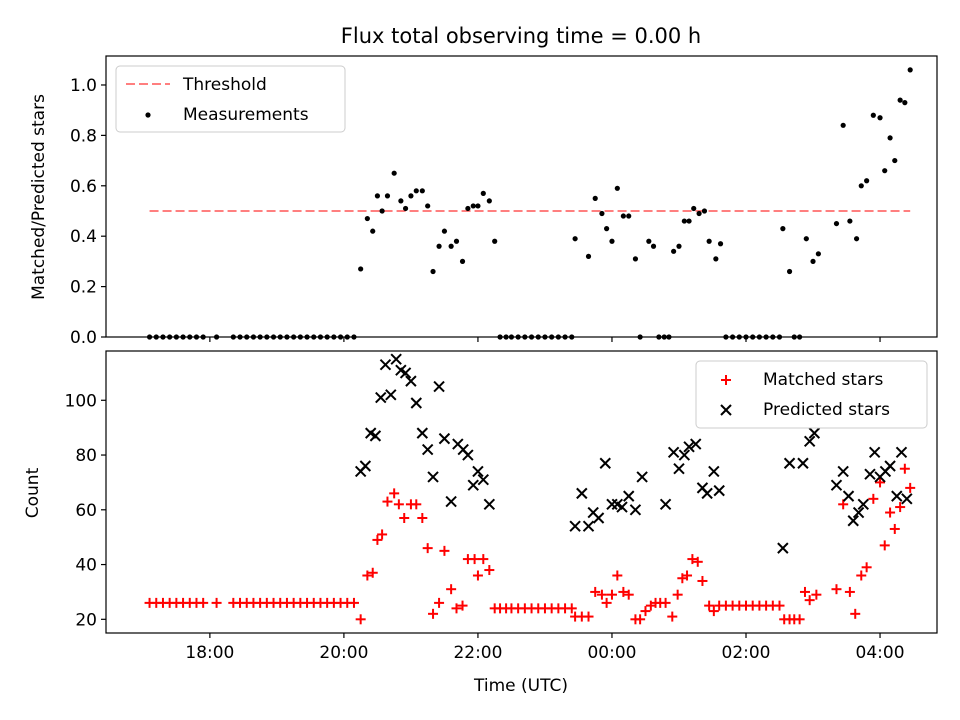 This screenshot has width=960, height=720. Describe the element at coordinates (86, 511) in the screenshot. I see `bottom-y-tick-label: 60` at that location.